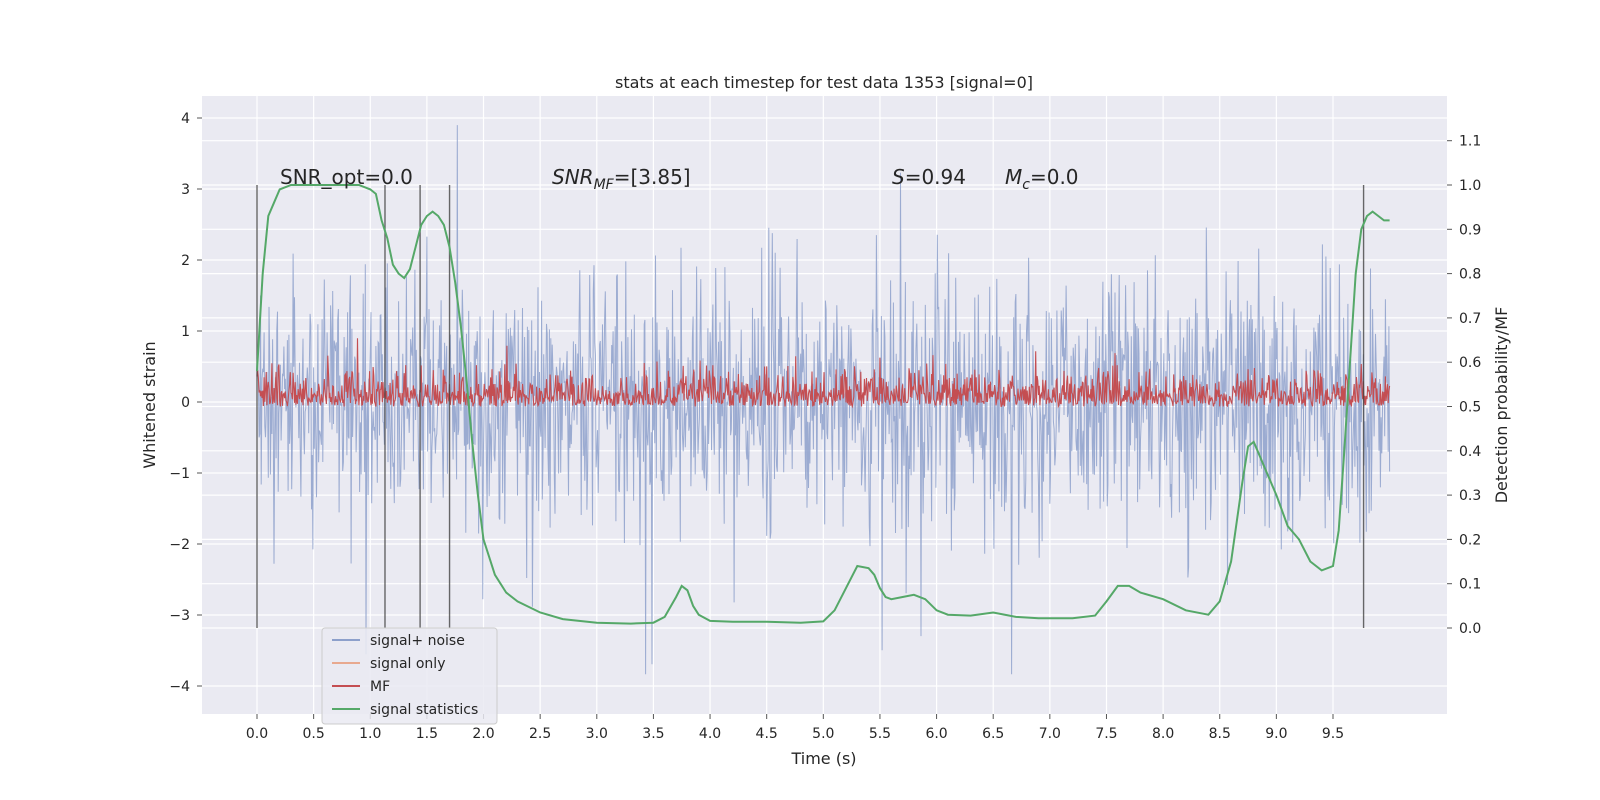 The image size is (1600, 800). What do you see at coordinates (1163, 734) in the screenshot?
I see `x-tick-label: 8.0` at bounding box center [1163, 734].